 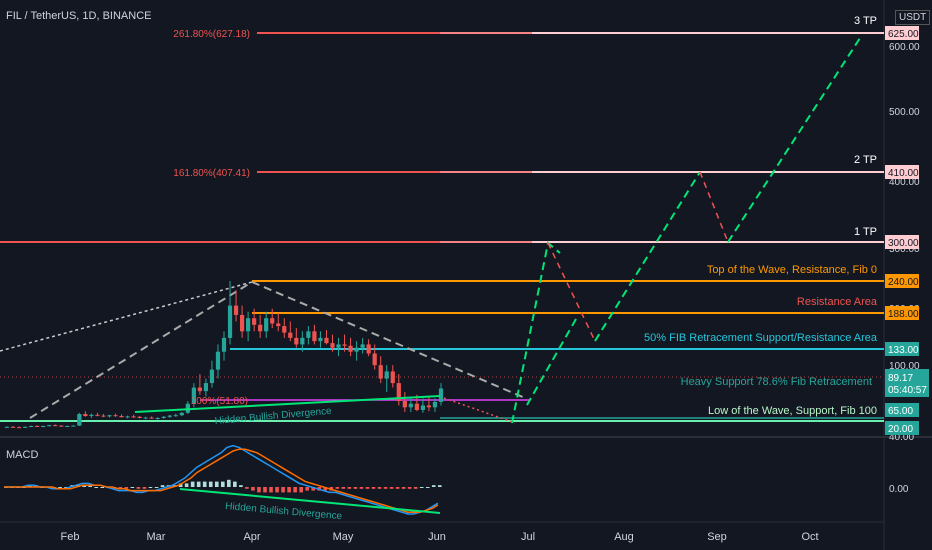 I want to click on x-tick-label: May, so click(x=343, y=537).